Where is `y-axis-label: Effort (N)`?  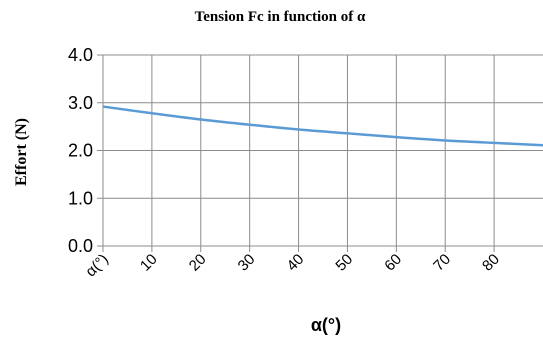
y-axis-label: Effort (N) is located at coordinates (21, 152).